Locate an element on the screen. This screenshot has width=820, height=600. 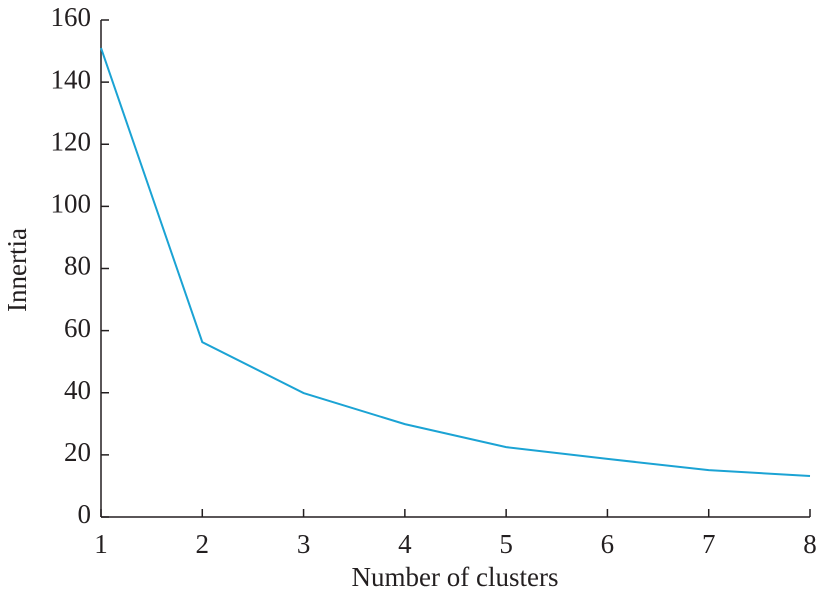
y-tick-label: 20 is located at coordinates (77, 452).